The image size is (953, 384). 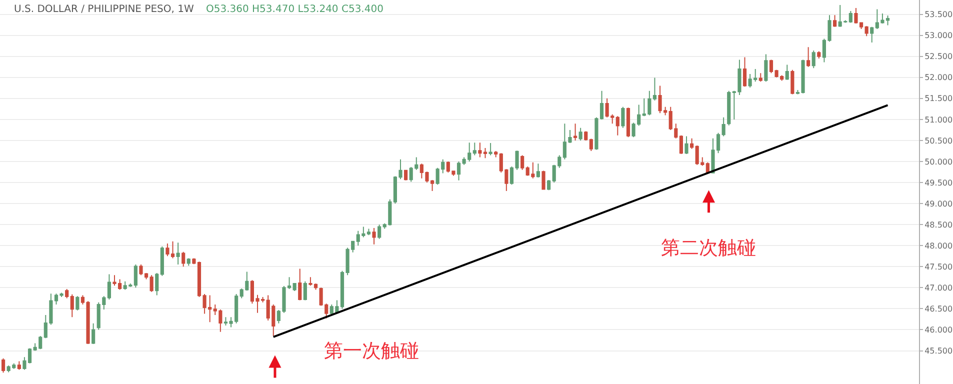 I want to click on y-tick-label: 50.500, so click(x=938, y=141).